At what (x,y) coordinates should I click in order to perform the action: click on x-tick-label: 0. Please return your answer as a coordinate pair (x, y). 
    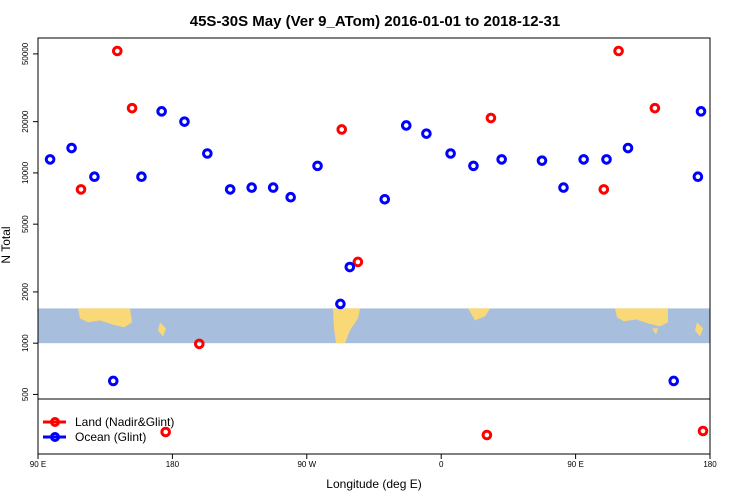
    Looking at the image, I should click on (441, 464).